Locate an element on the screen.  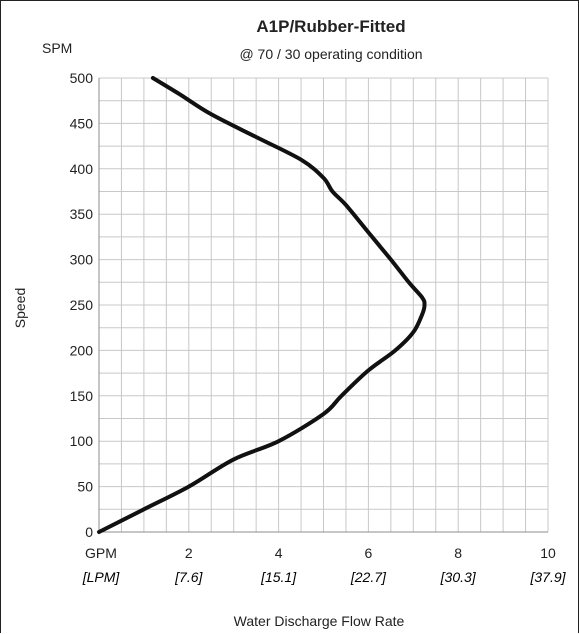
chart-subtitle: @ 70 / 30 operating condition is located at coordinates (330, 54).